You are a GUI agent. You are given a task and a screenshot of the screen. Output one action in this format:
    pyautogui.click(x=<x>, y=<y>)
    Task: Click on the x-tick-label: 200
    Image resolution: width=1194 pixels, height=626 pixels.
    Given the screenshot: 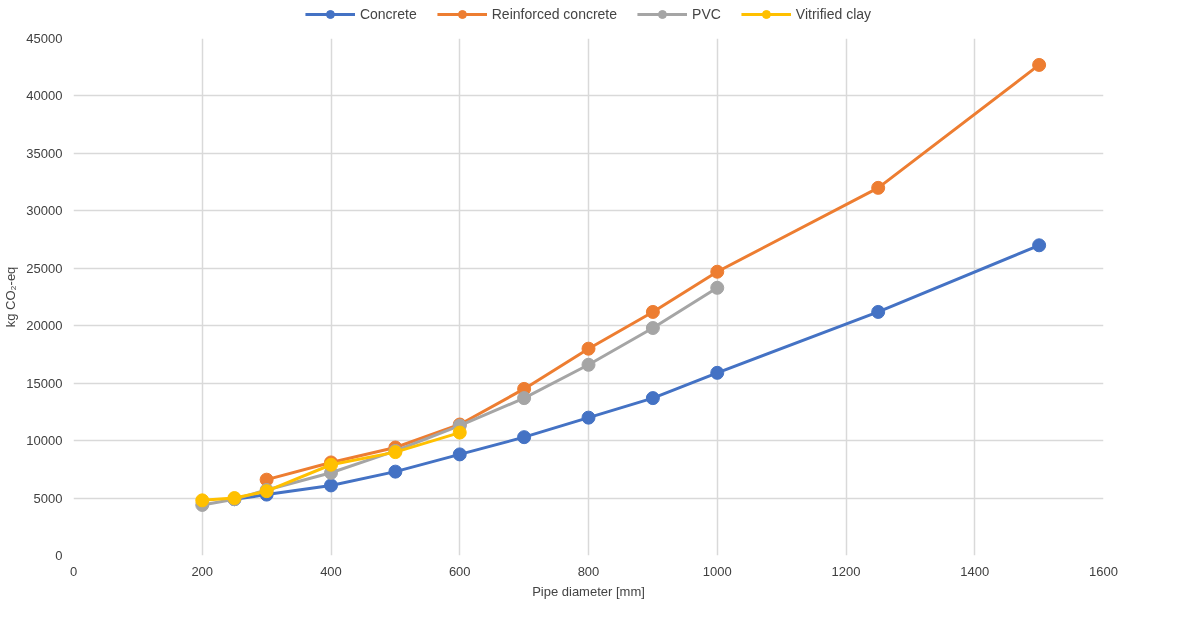 What is the action you would take?
    pyautogui.click(x=202, y=571)
    